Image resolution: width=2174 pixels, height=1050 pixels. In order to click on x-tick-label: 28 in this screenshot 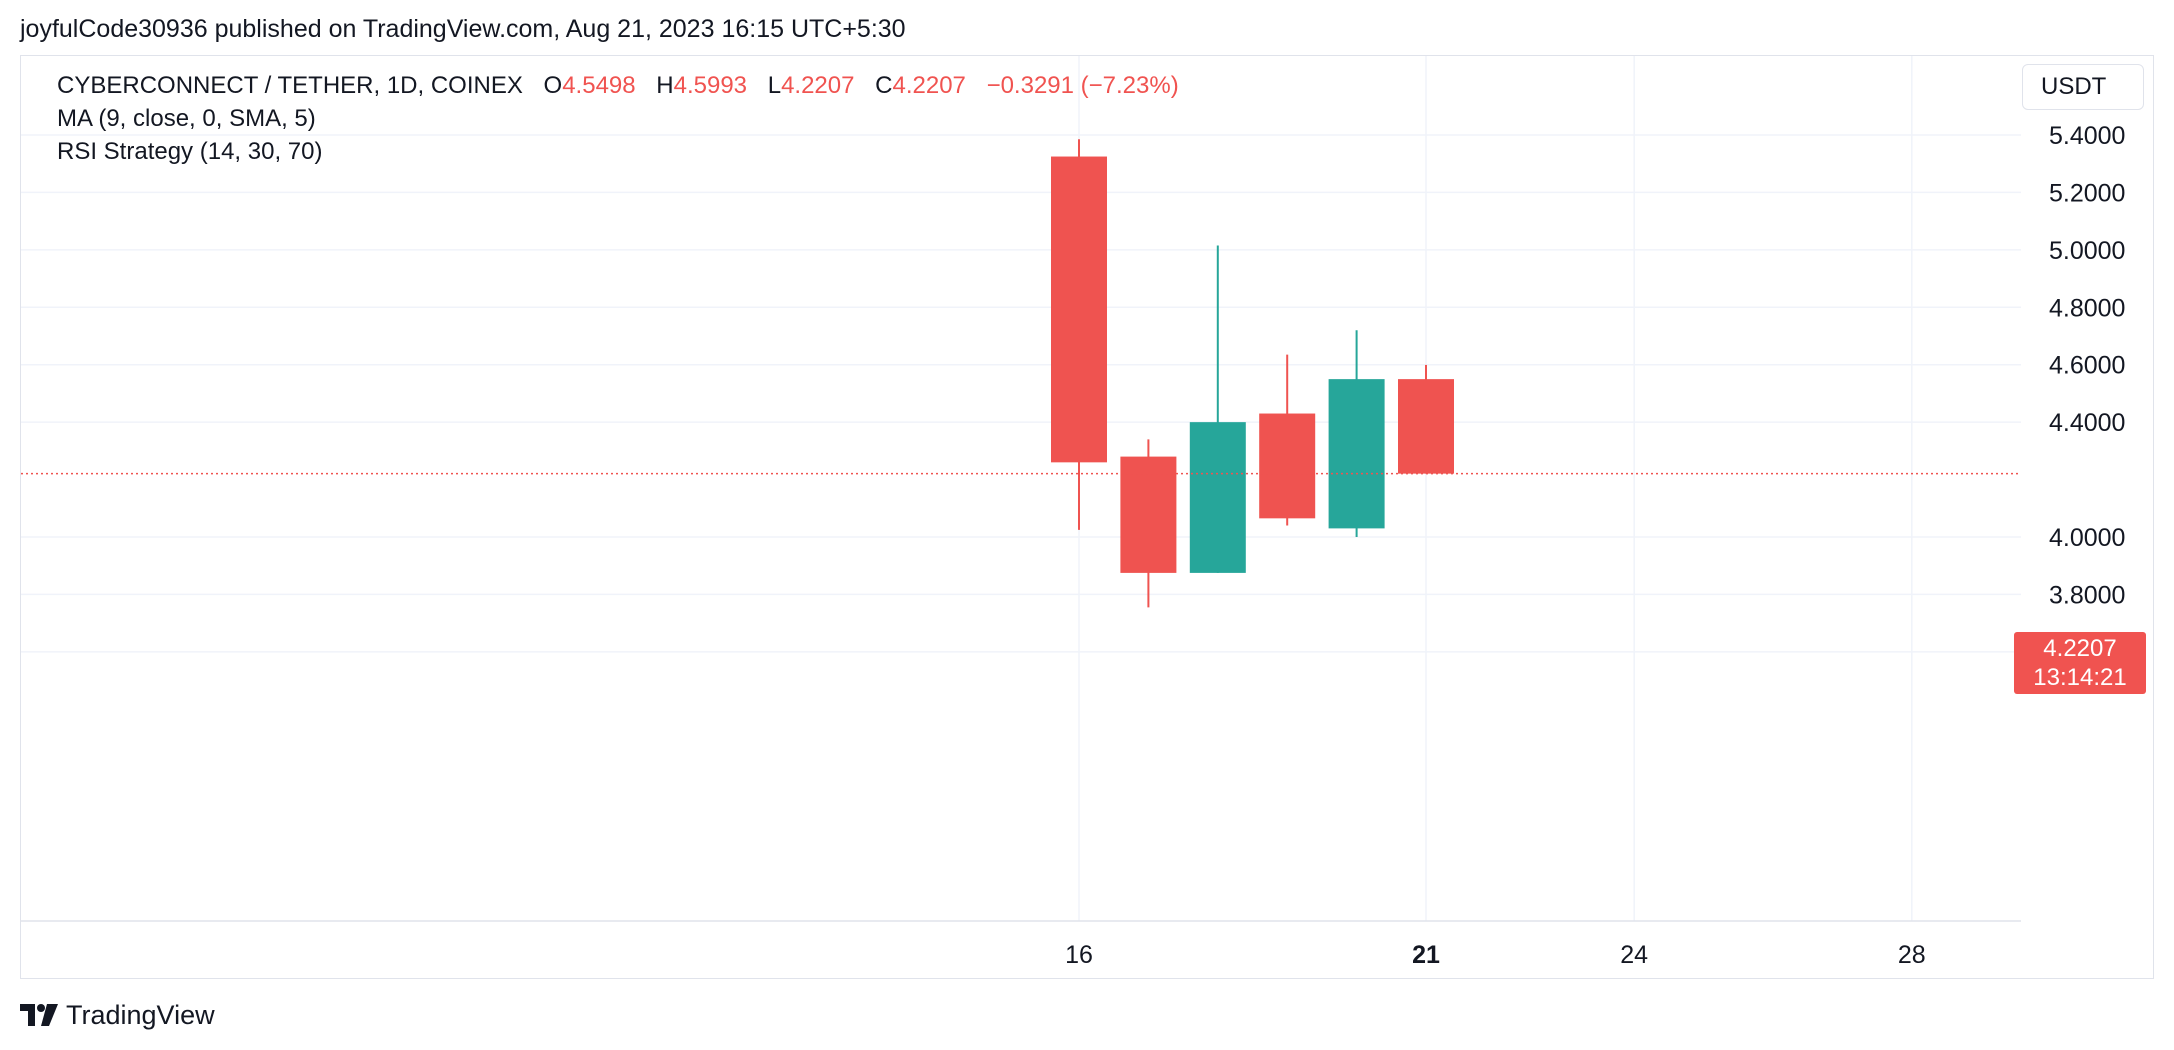, I will do `click(1912, 955)`.